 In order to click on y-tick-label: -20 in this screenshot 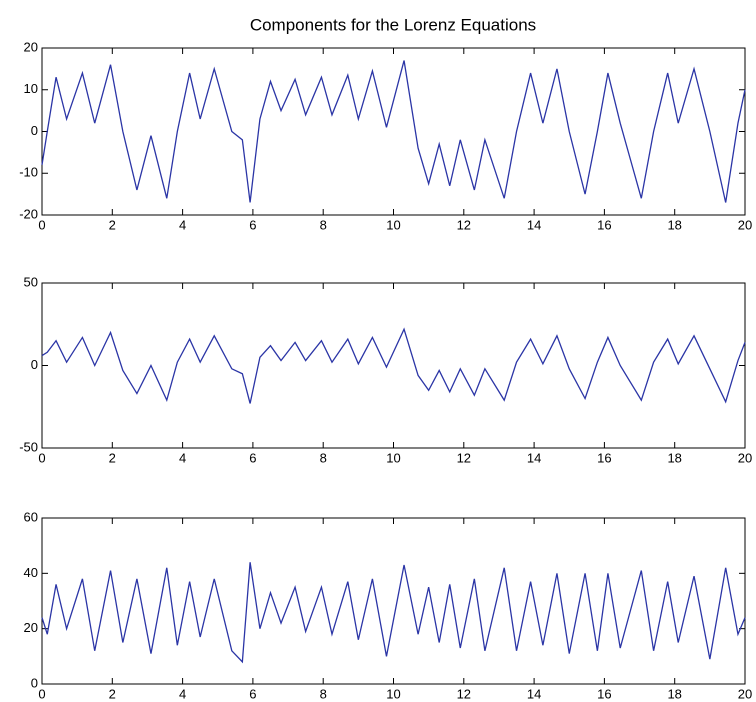, I will do `click(28, 213)`.